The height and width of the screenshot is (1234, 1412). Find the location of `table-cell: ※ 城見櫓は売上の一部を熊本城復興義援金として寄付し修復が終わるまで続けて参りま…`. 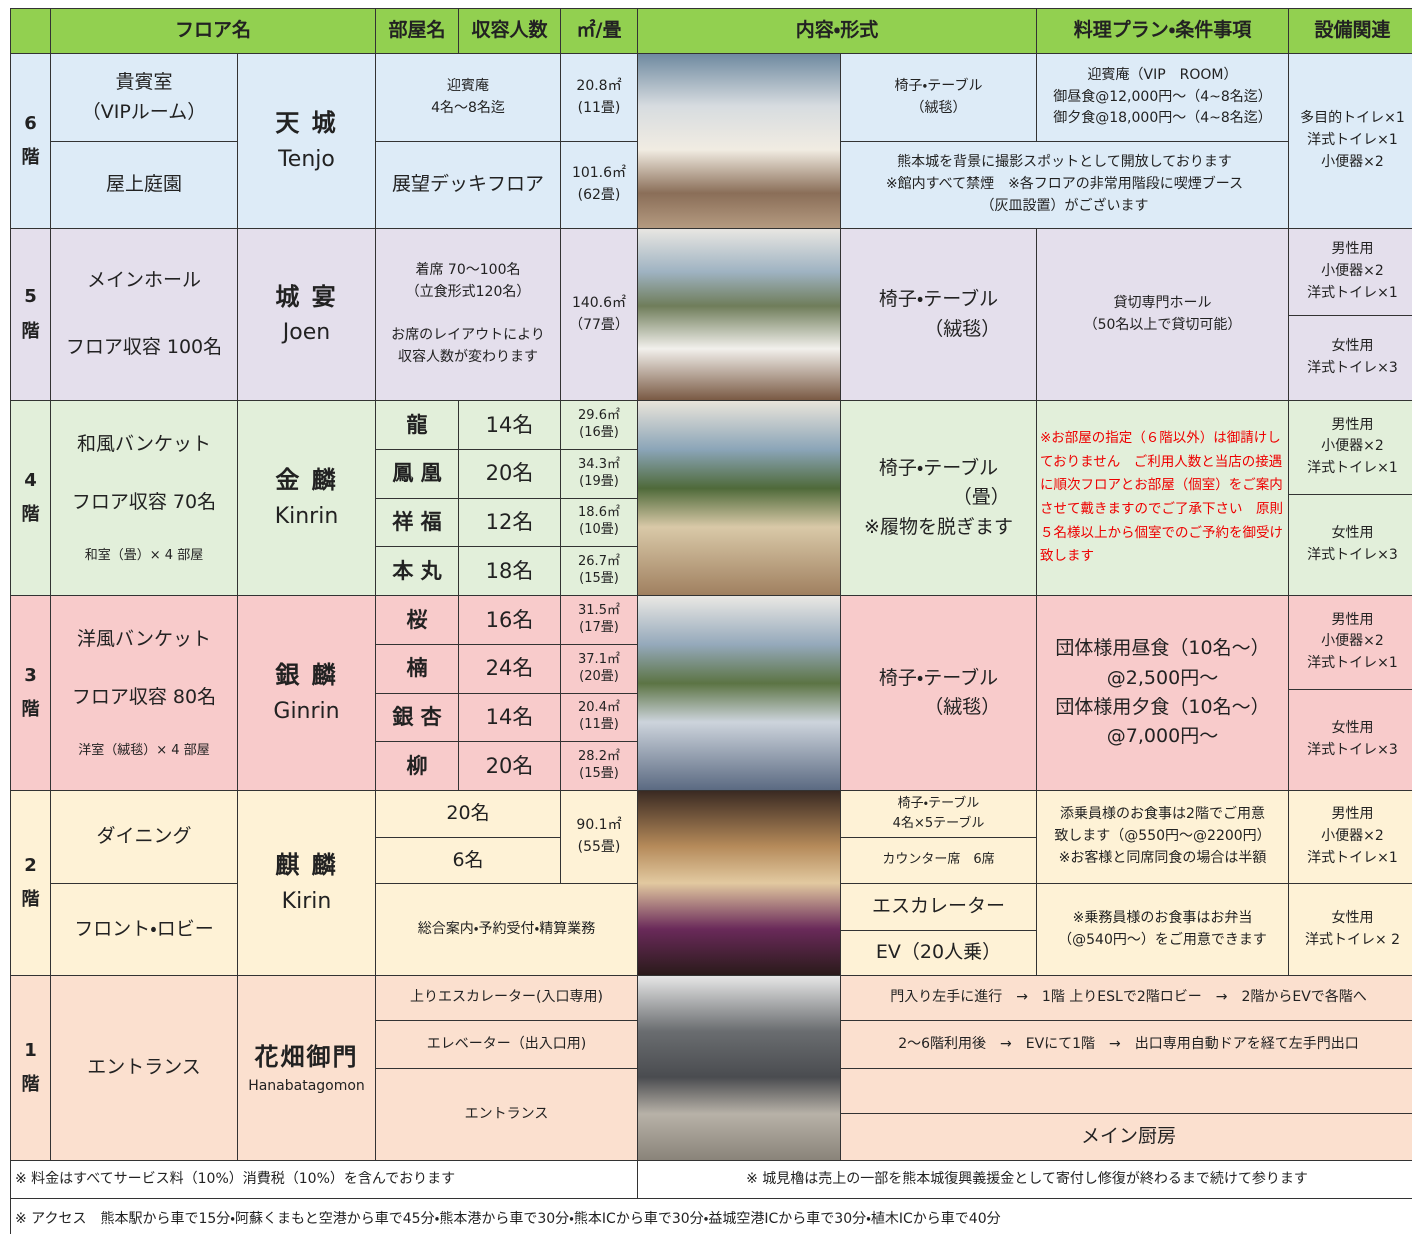

table-cell: ※ 城見櫓は売上の一部を熊本城復興義援金として寄付し修復が終わるまで続けて参りま… is located at coordinates (1024, 1179).